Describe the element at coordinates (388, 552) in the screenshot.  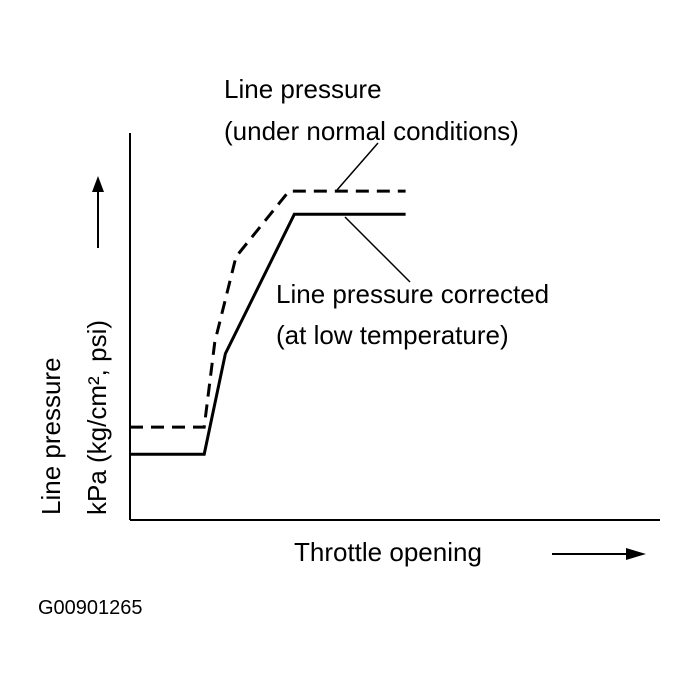
I see `x-axis-label: Throttle opening` at that location.